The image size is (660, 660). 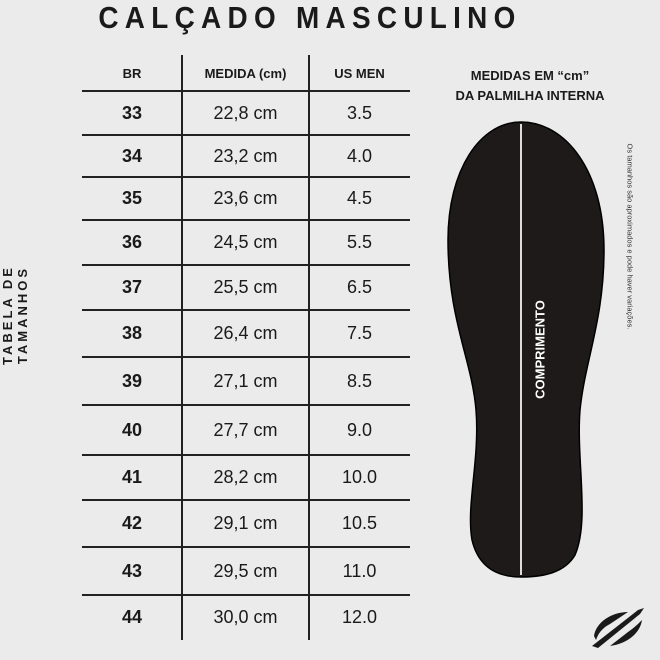 I want to click on table-row: 33 22,8 cm 3.5, so click(x=246, y=113).